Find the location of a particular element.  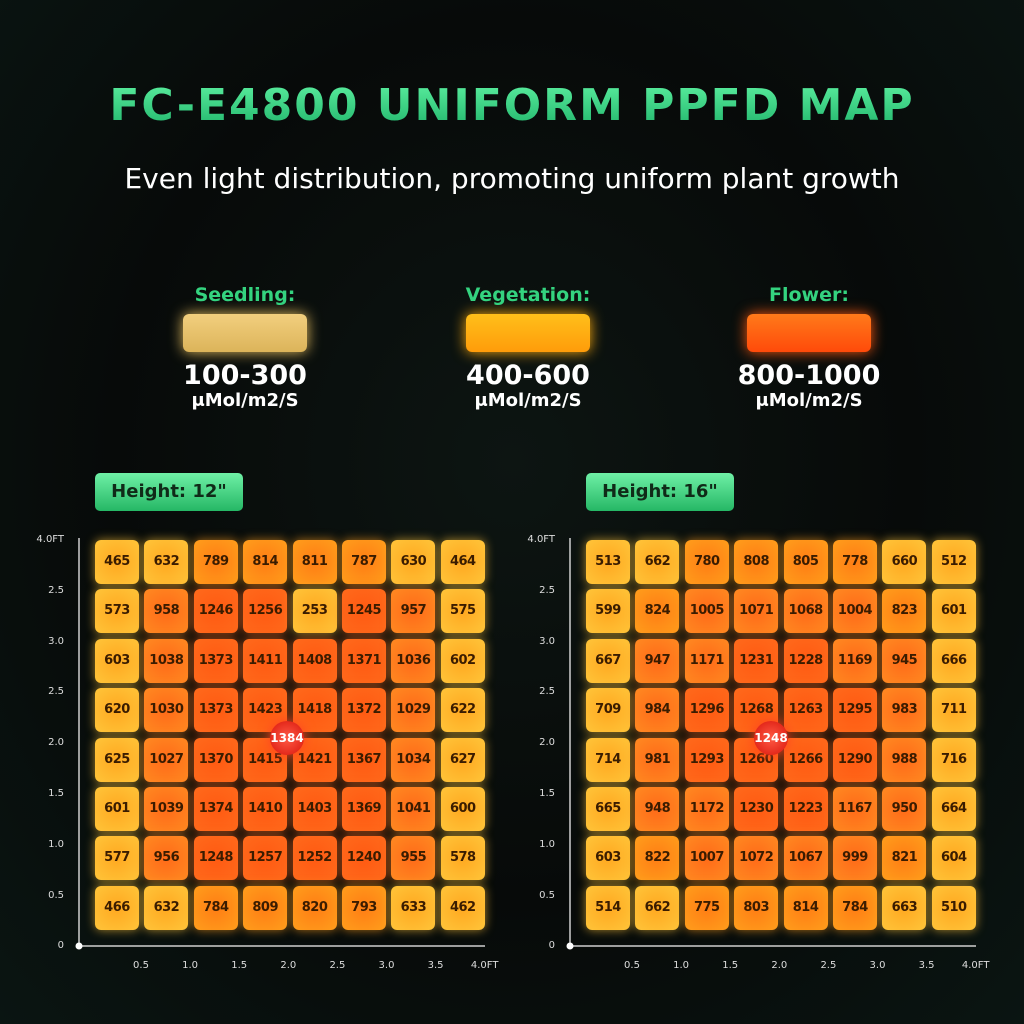

ppfd-cell: 1266 is located at coordinates (805, 759).